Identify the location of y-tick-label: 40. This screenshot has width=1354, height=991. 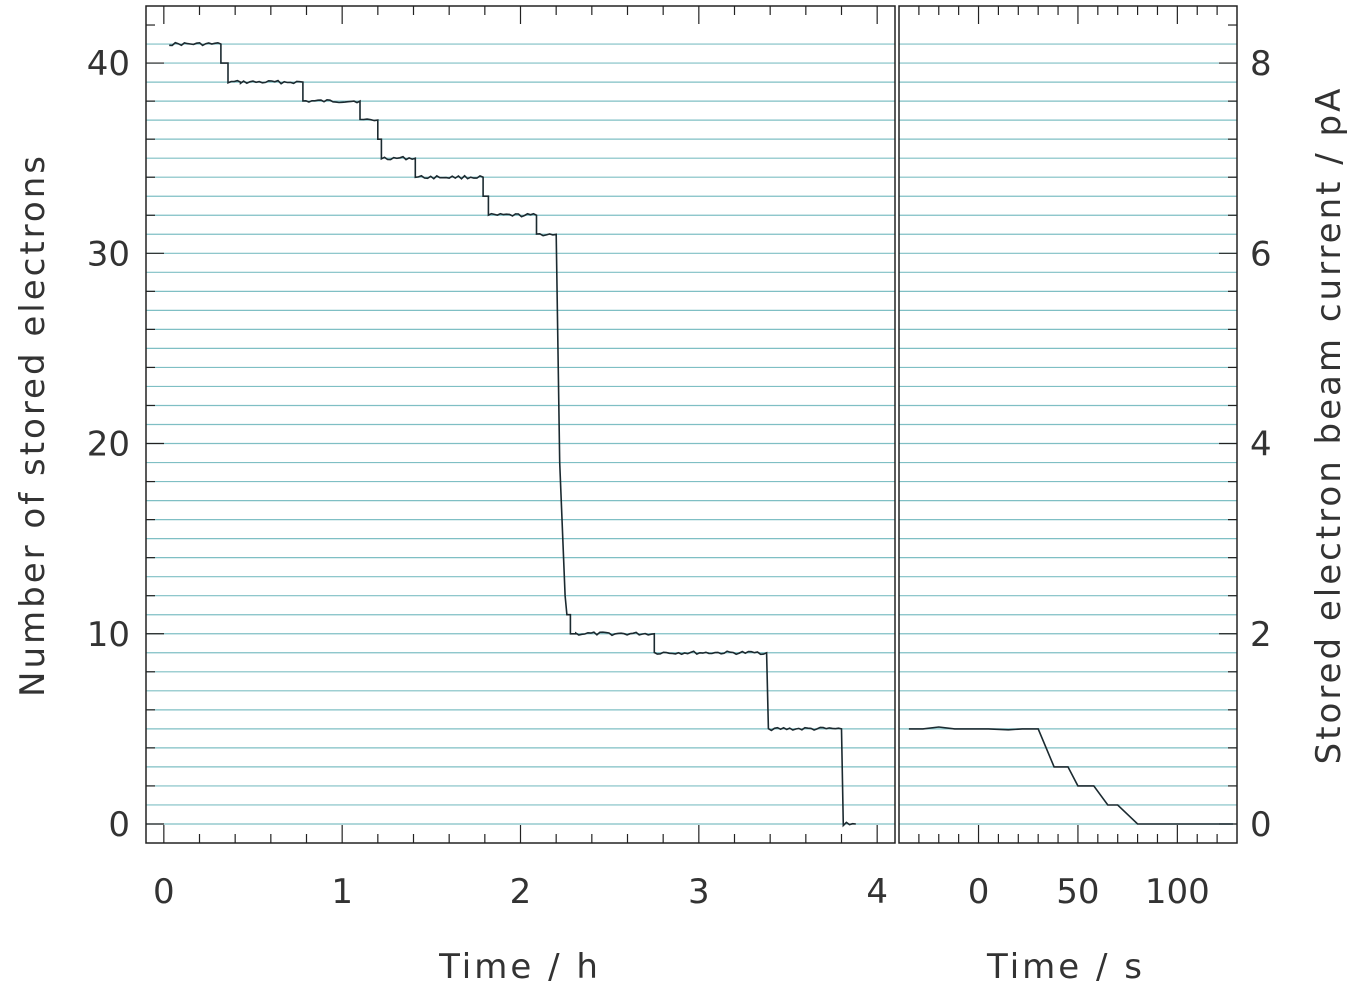
(108, 64).